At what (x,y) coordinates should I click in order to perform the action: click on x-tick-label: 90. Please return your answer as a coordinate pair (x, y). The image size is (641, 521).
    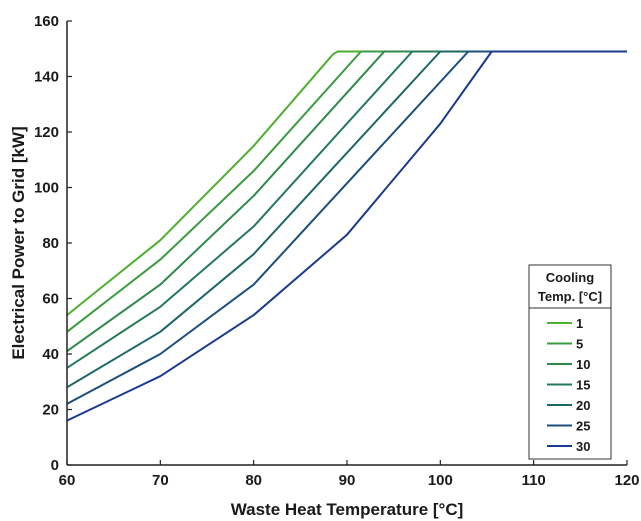
    Looking at the image, I should click on (347, 480).